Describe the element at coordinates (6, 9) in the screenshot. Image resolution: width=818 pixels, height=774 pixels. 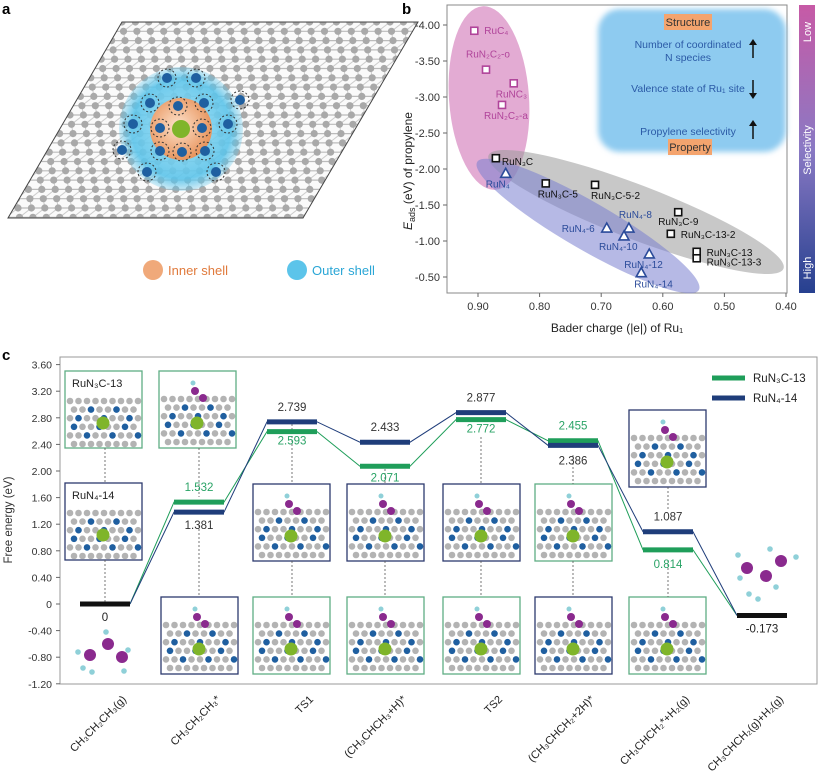
I see `panel-a-label: a` at that location.